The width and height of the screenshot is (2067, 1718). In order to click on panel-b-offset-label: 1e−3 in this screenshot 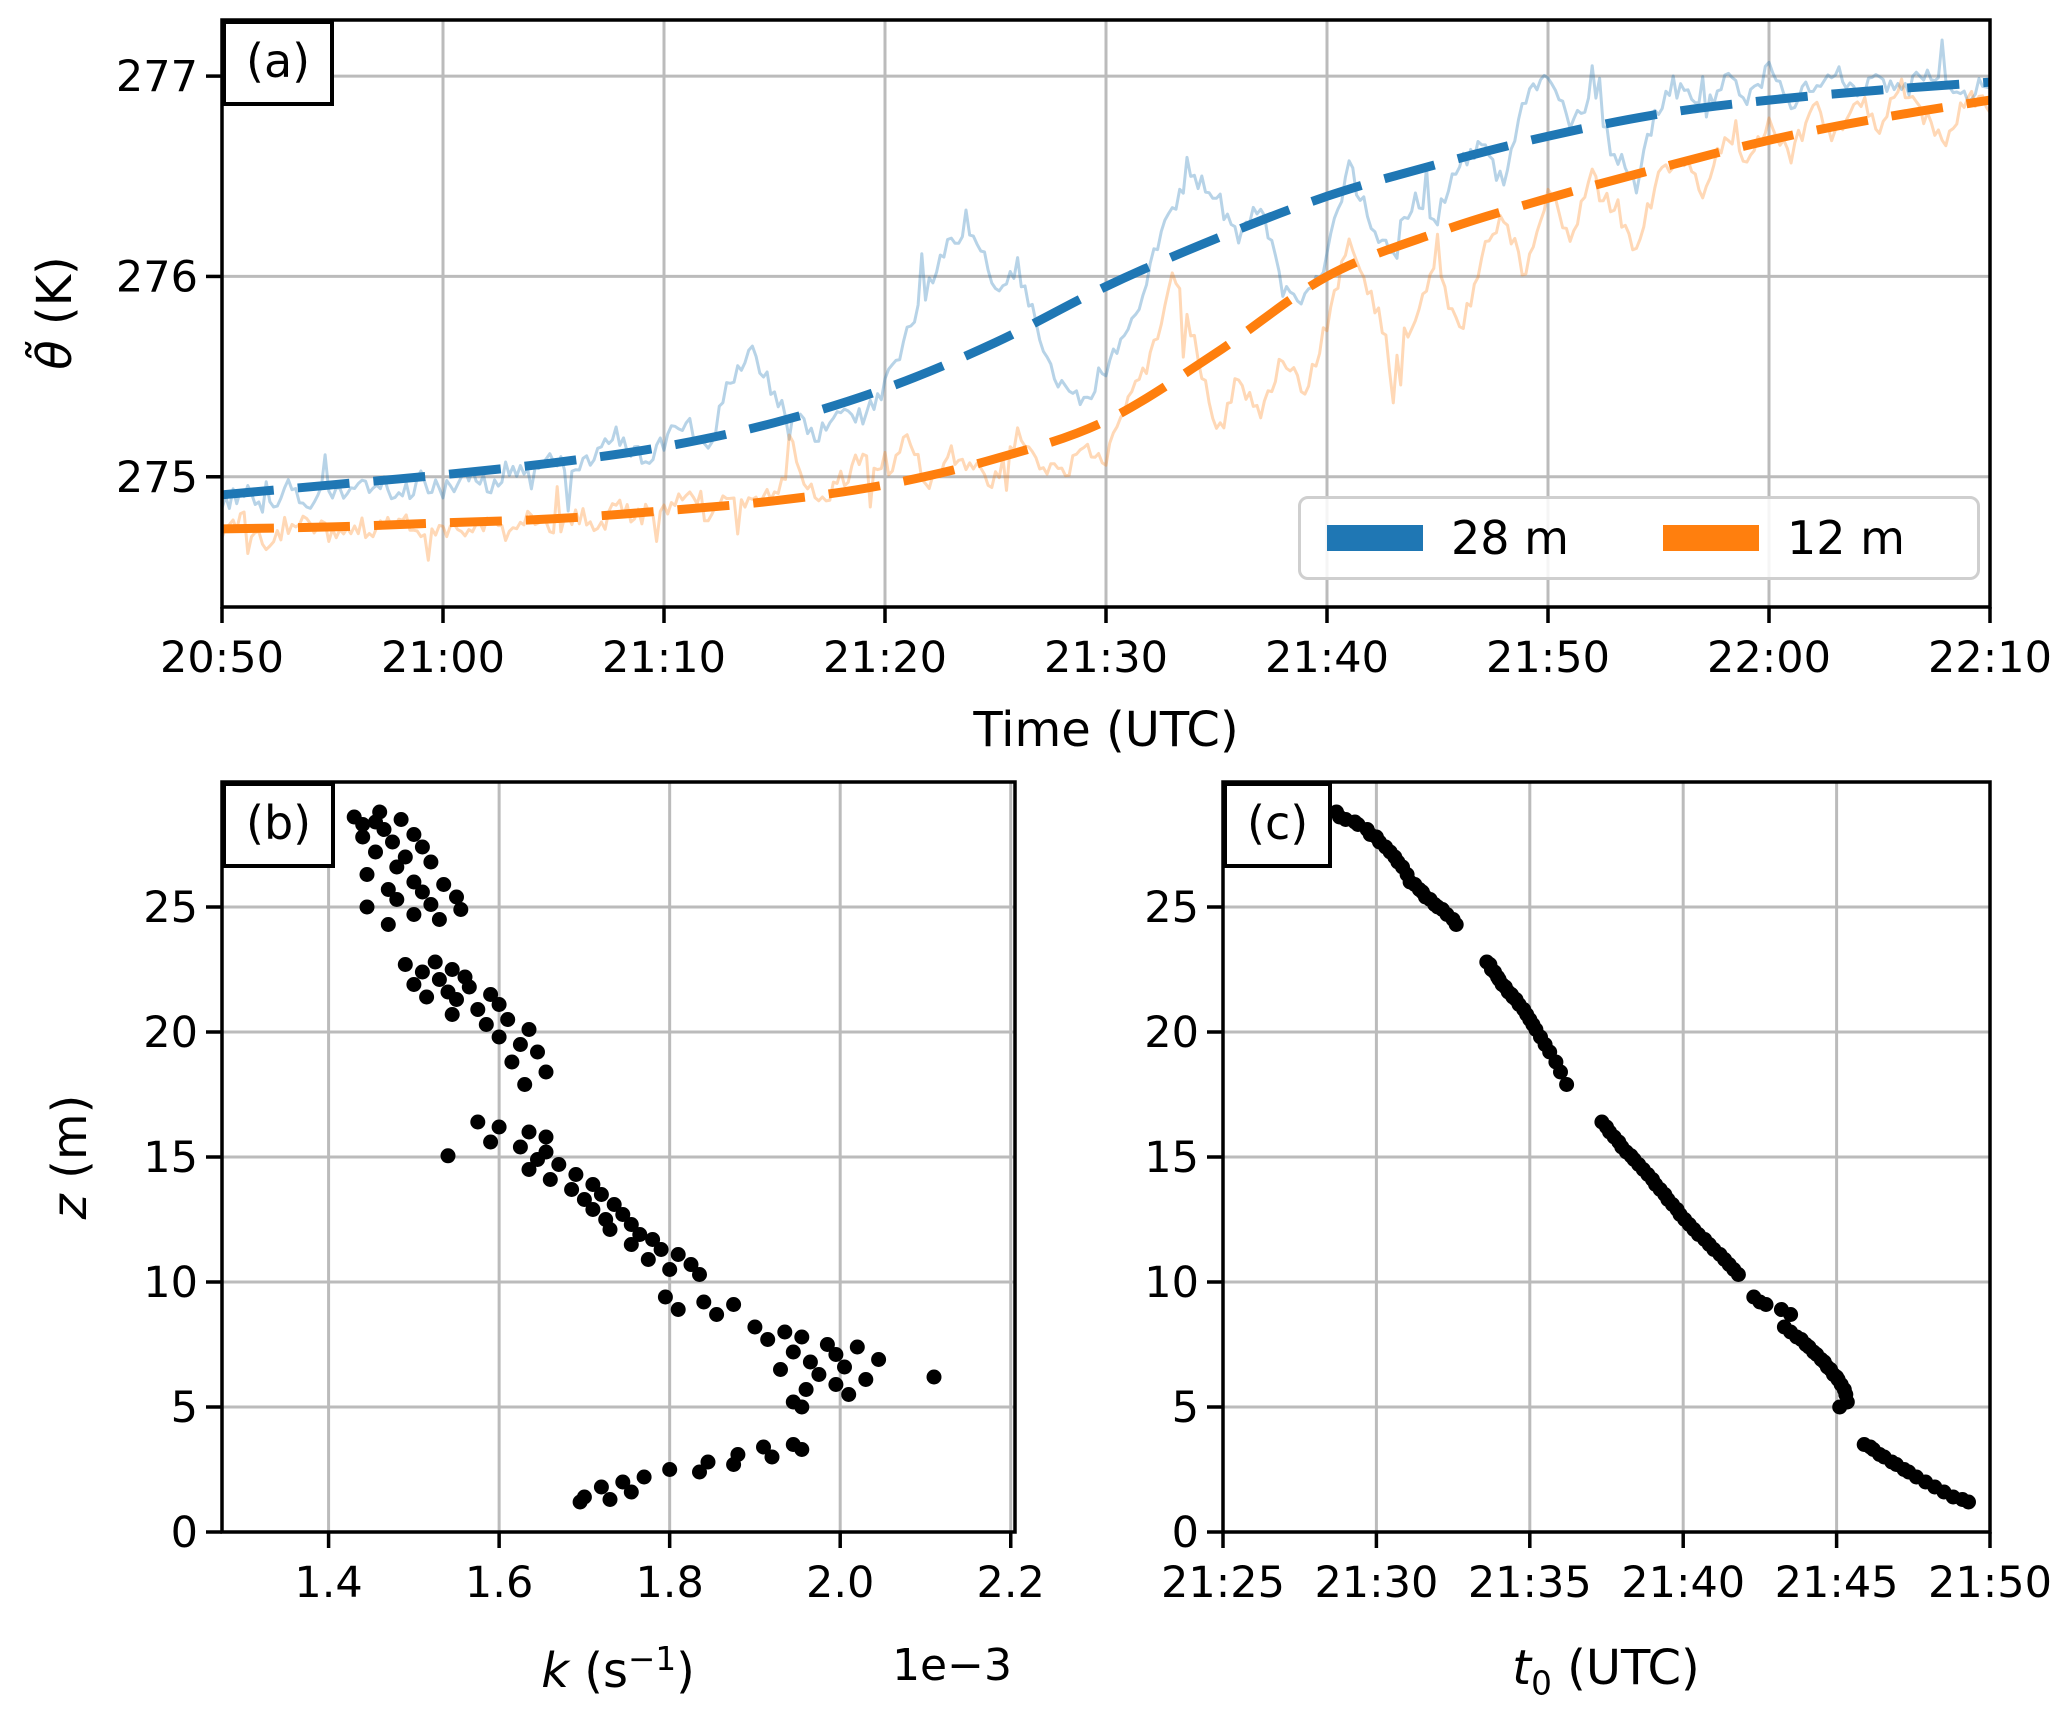, I will do `click(952, 1665)`.